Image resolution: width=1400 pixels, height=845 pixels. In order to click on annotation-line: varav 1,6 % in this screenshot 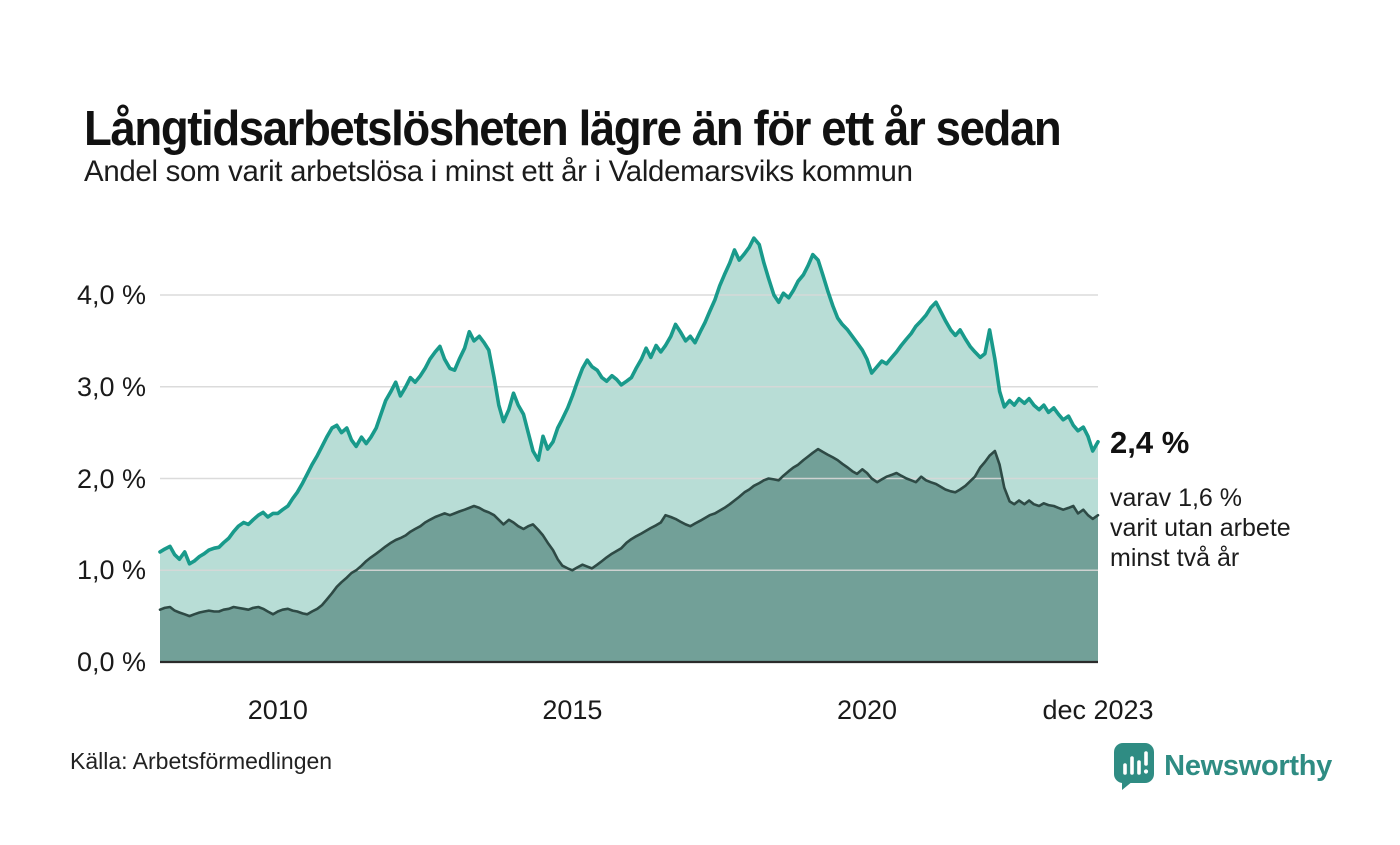, I will do `click(1176, 498)`.